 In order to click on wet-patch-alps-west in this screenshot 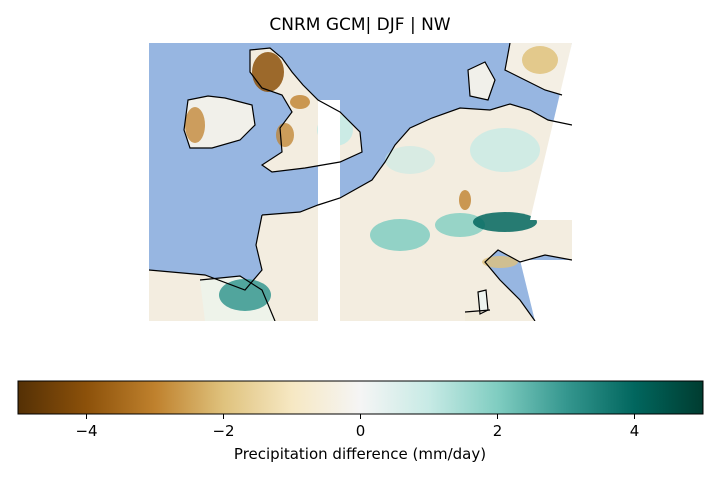, I will do `click(460, 225)`.